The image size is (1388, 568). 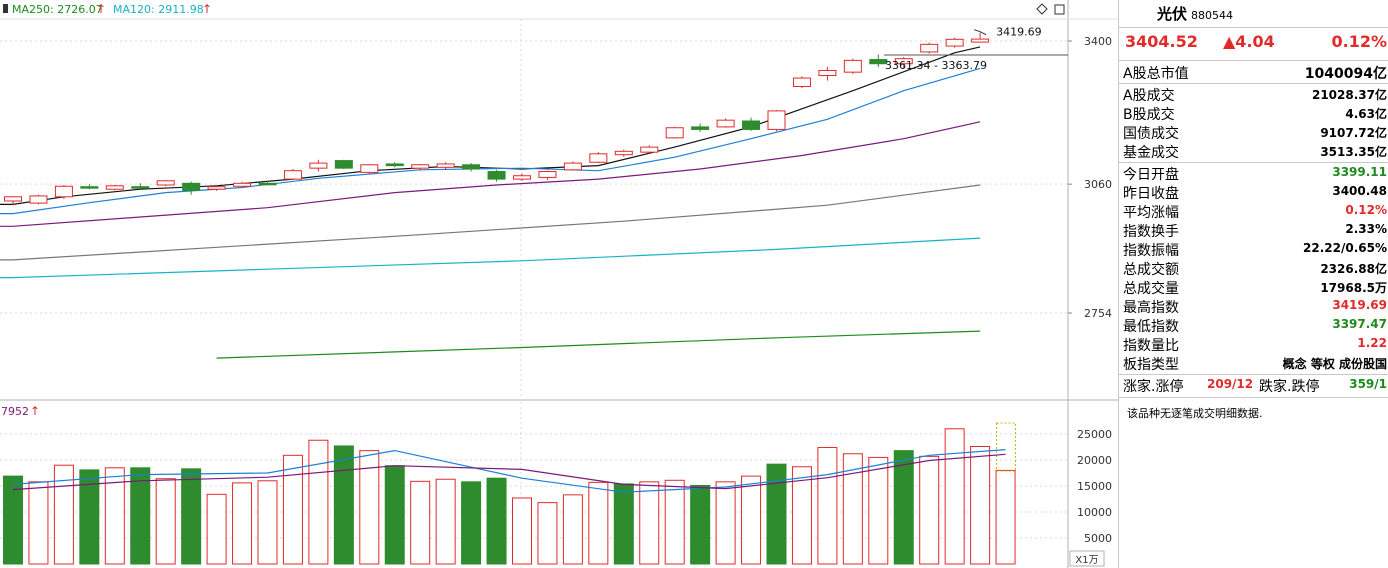 I want to click on stat-label: 指数换手, so click(x=1151, y=232).